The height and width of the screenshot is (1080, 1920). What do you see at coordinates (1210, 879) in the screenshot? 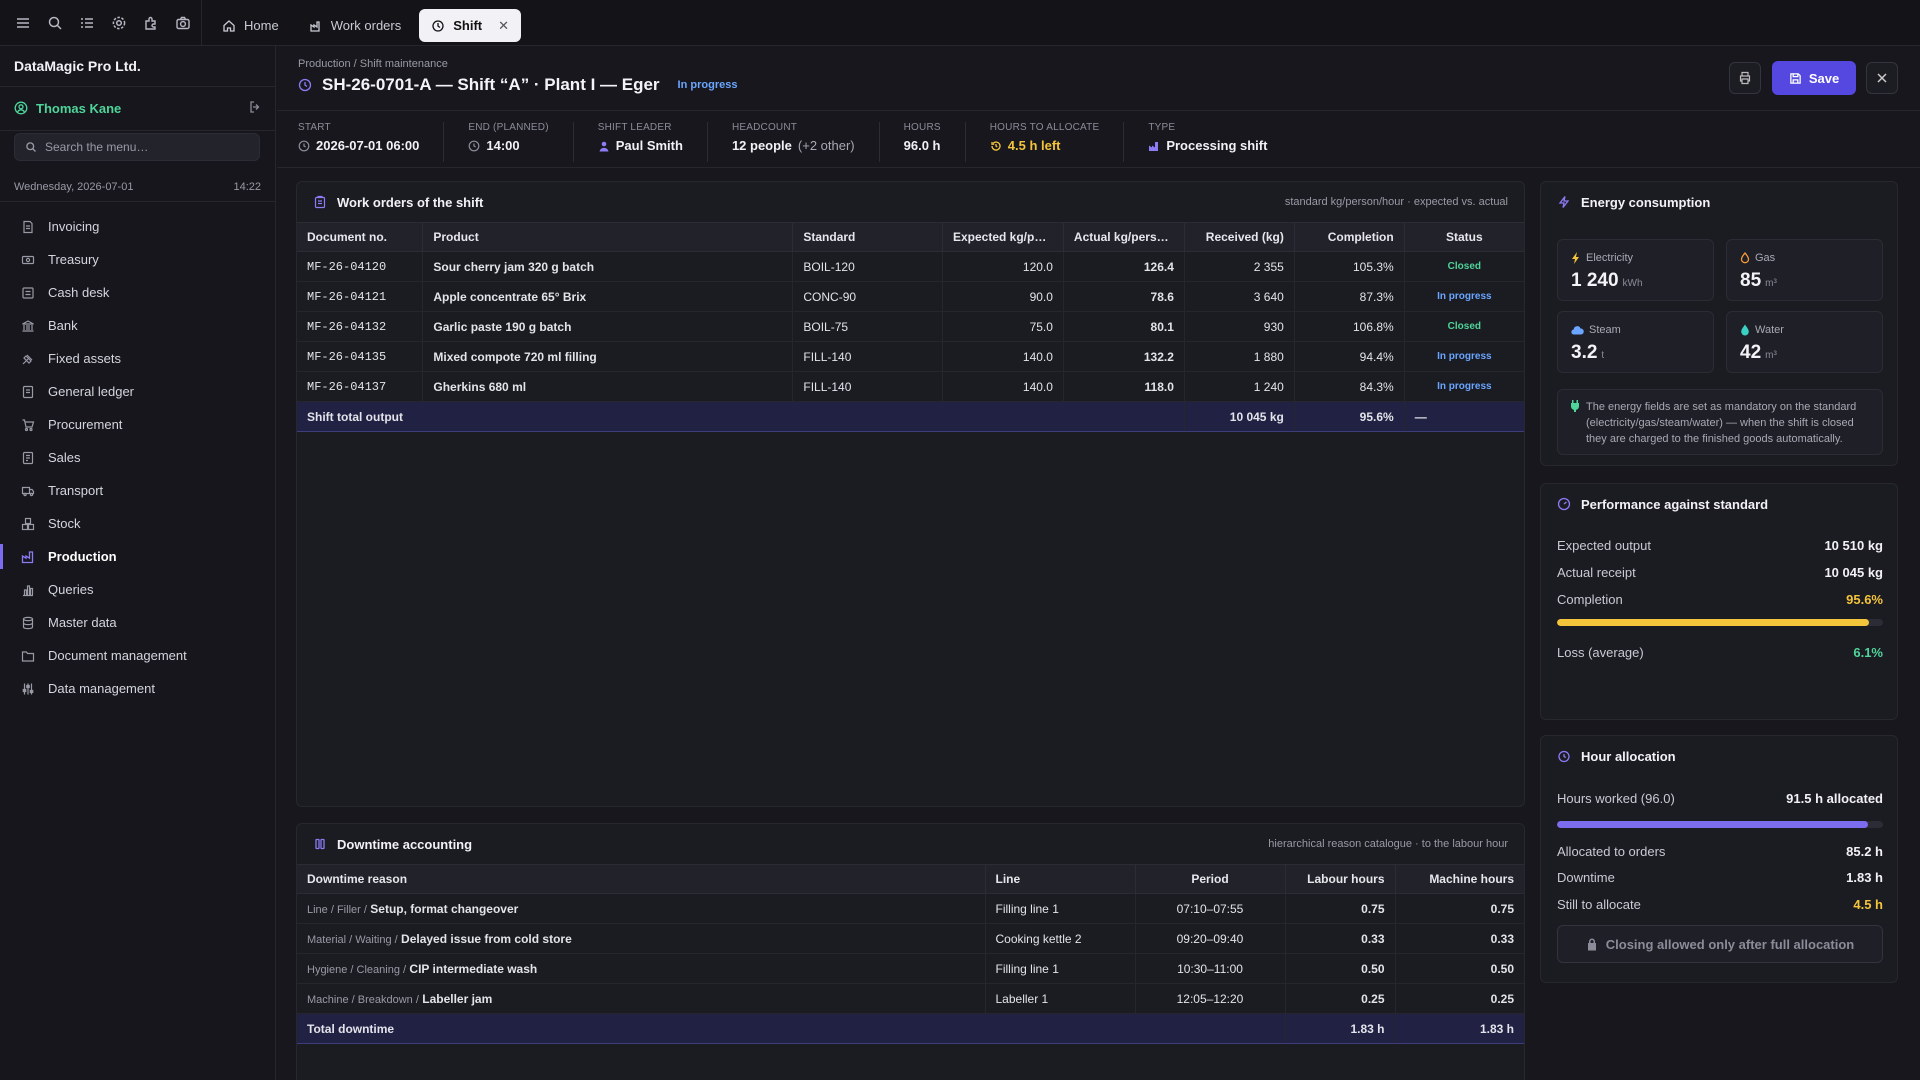
I see `column-header: Period` at bounding box center [1210, 879].